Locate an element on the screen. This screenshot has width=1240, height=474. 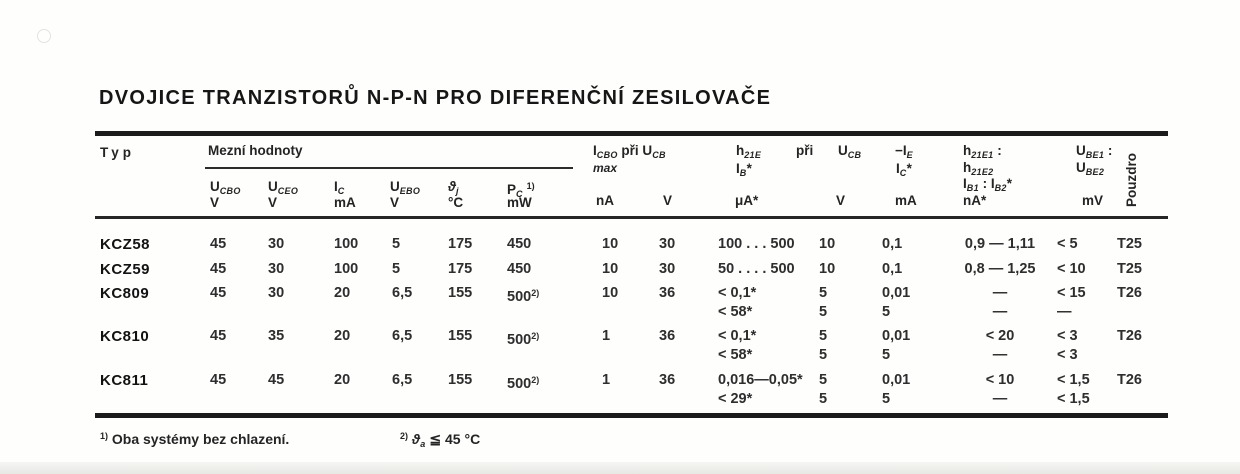
cell-h21e: 50 . . . . 500 is located at coordinates (756, 269).